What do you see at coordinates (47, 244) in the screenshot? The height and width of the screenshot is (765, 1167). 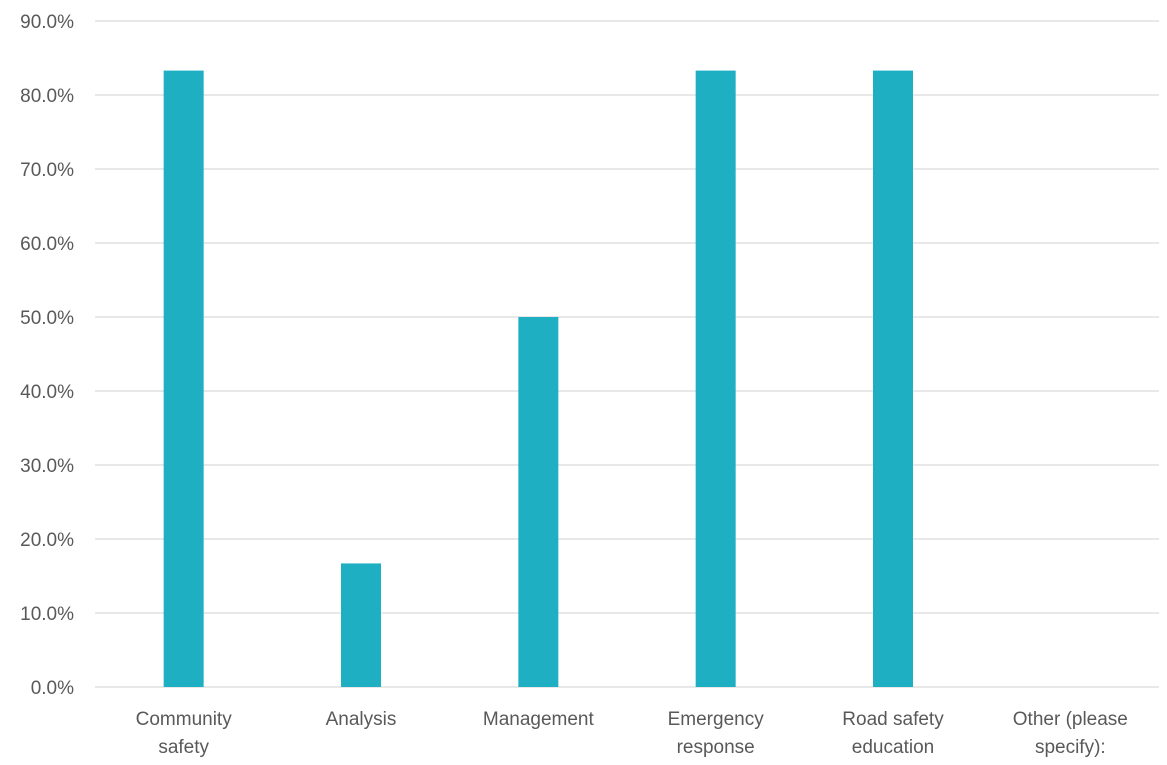 I see `y-tick-label: 60.0%` at bounding box center [47, 244].